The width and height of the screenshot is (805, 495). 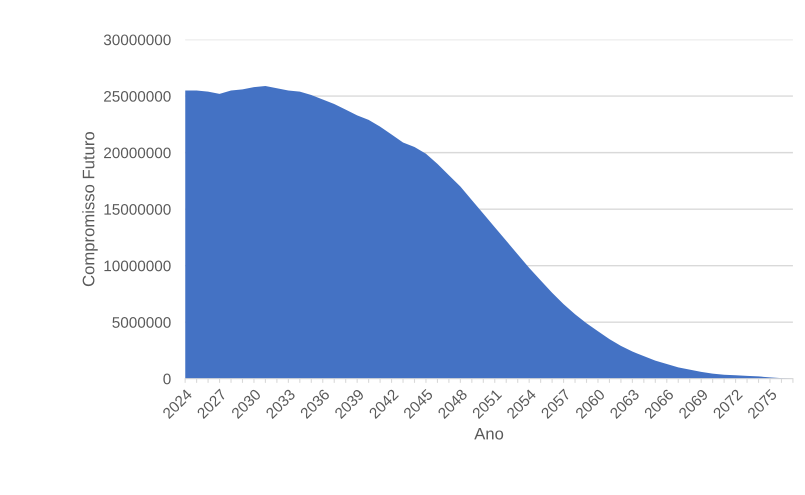 I want to click on y-axis-title: Compromisso Futuro, so click(x=90, y=209).